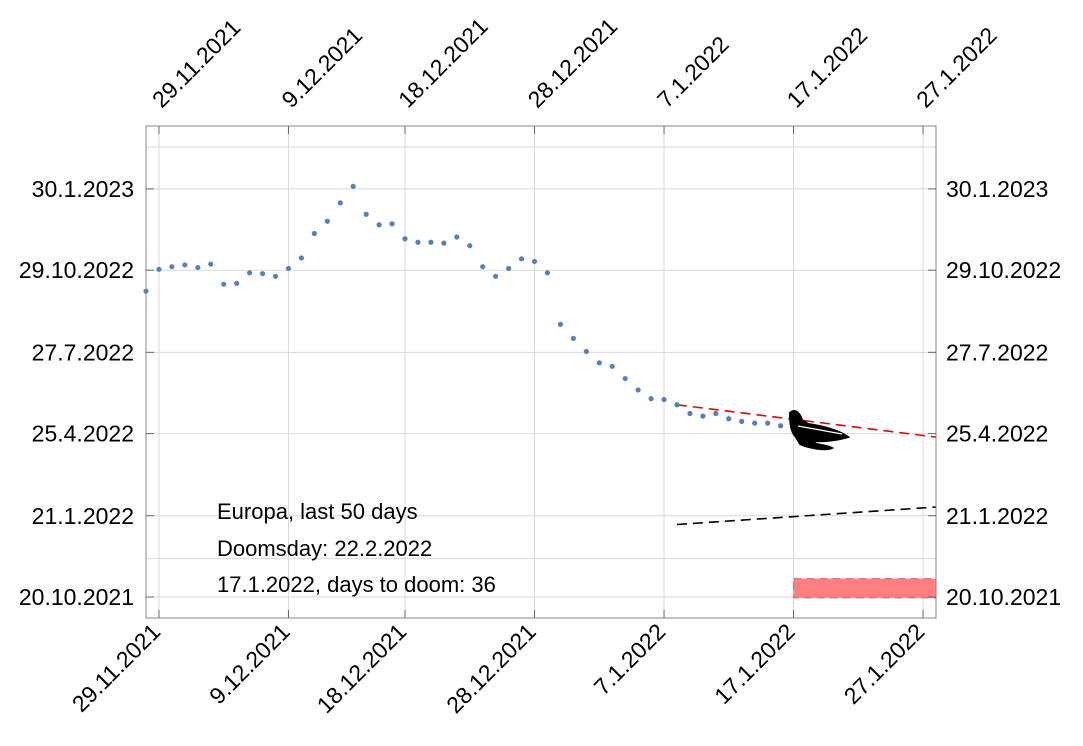 The height and width of the screenshot is (746, 1083). Describe the element at coordinates (806, 464) in the screenshot. I see `trends` at that location.